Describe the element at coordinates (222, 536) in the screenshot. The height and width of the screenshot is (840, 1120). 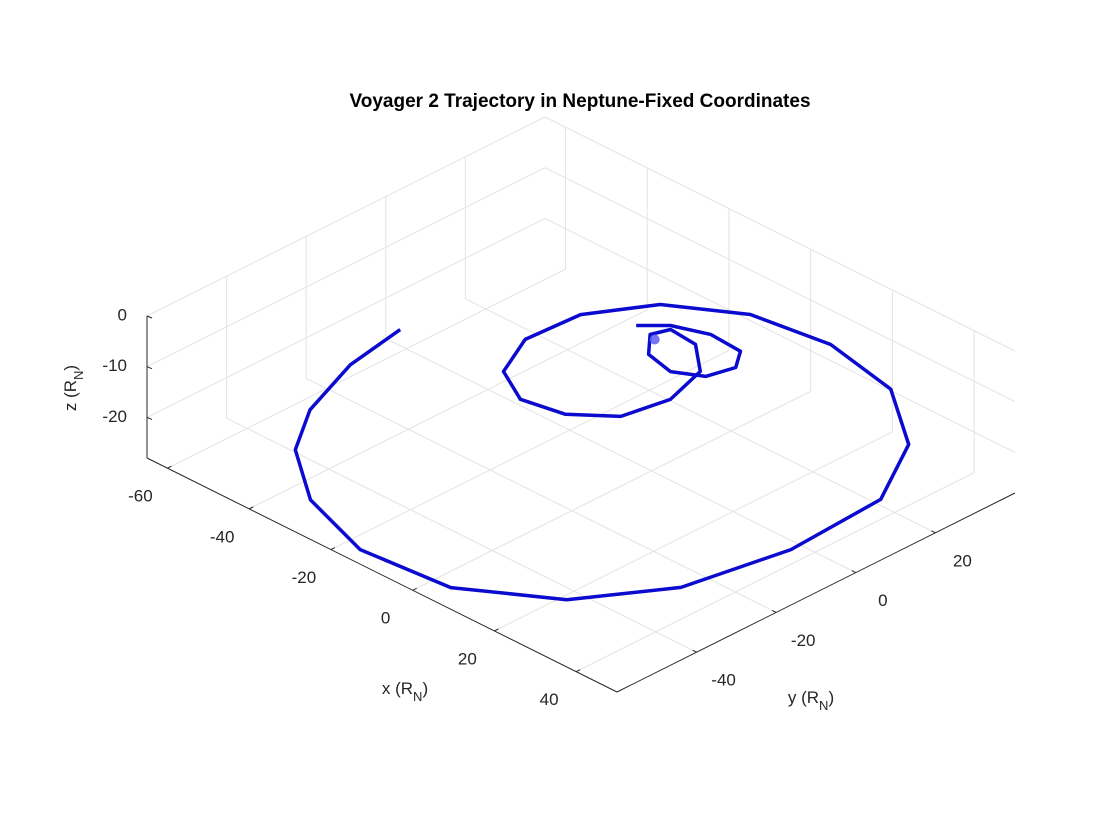
I see `x-tick-label: -40` at that location.